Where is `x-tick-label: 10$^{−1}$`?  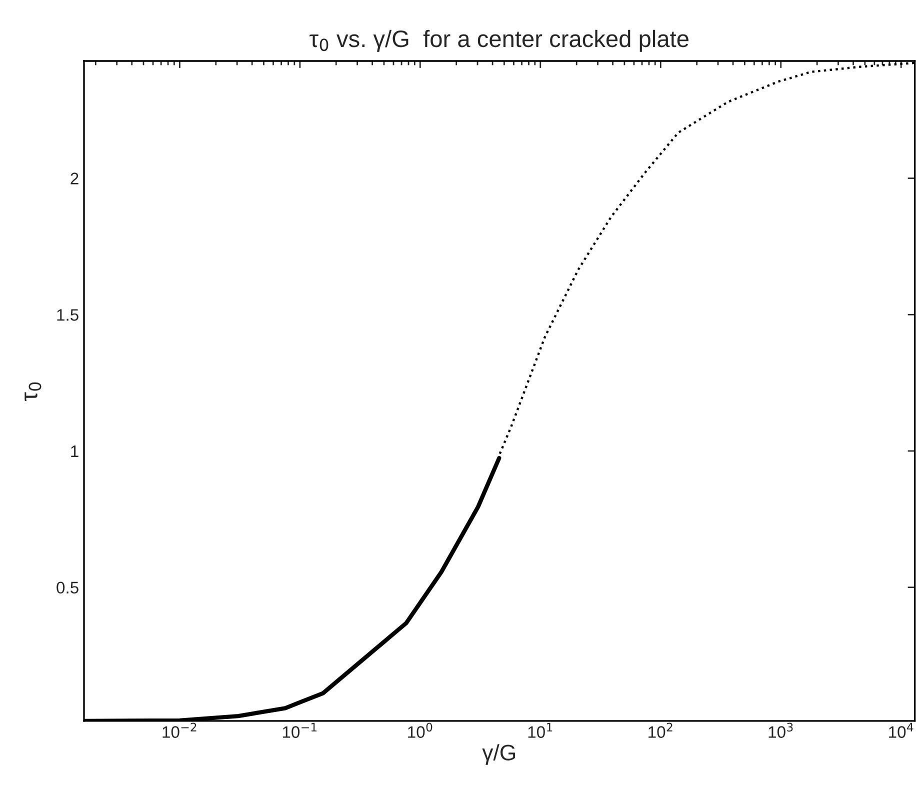
x-tick-label: 10$^{−1}$ is located at coordinates (299, 730).